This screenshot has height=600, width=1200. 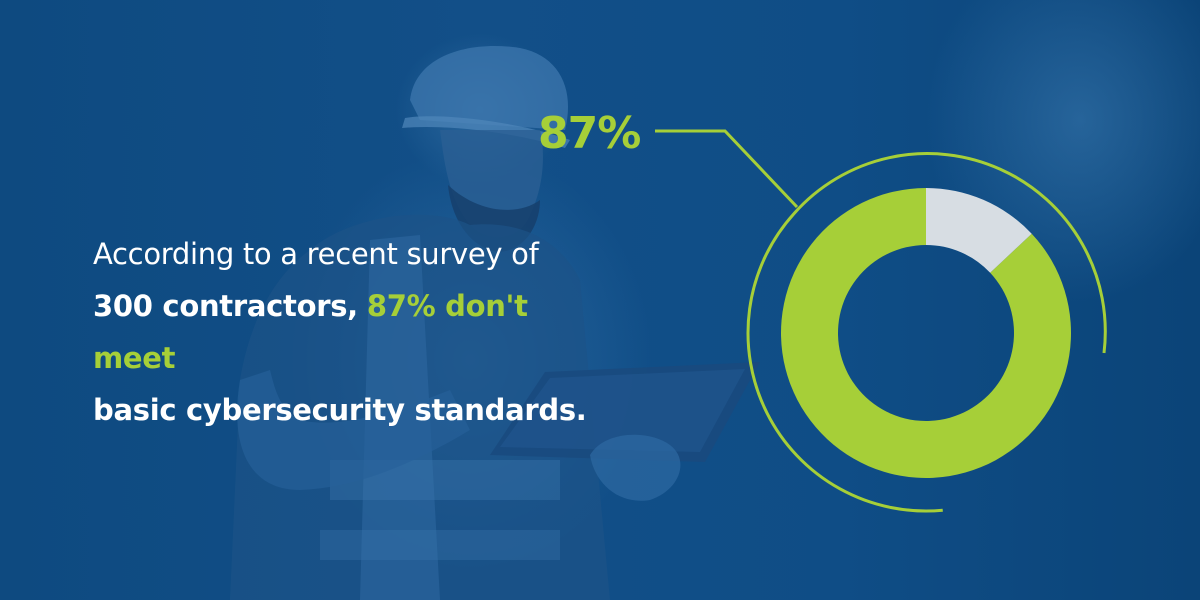 I want to click on headline-line-2-accent: 87% don't meet, so click(x=310, y=332).